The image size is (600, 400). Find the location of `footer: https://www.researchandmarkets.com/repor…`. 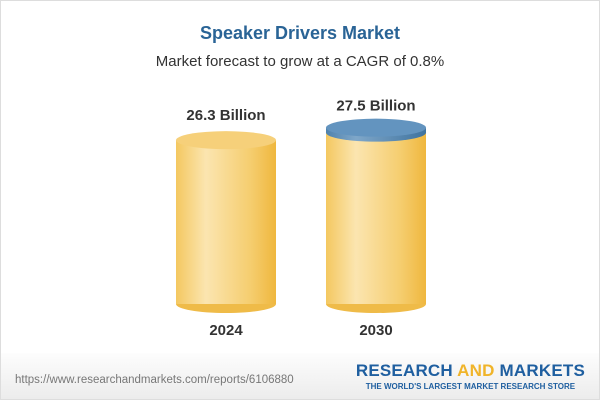

footer: https://www.researchandmarkets.com/repor… is located at coordinates (300, 376).